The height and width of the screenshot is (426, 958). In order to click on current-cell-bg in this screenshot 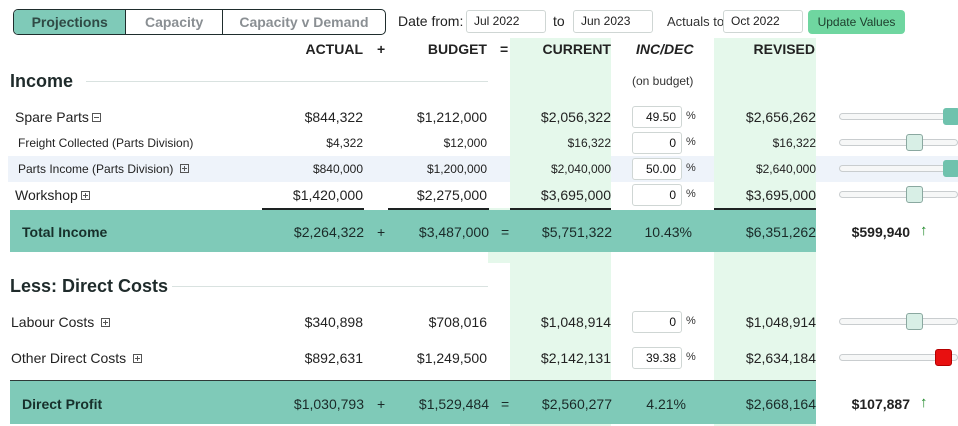, I will do `click(560, 169)`.